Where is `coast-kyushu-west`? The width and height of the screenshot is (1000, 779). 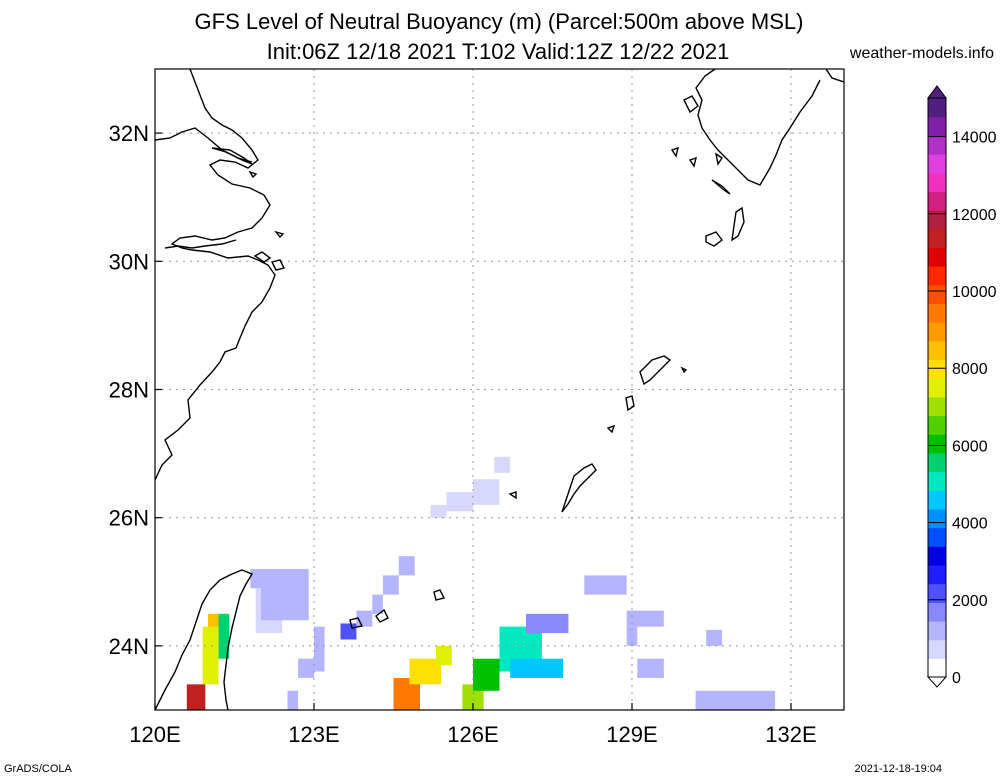
coast-kyushu-west is located at coordinates (691, 104).